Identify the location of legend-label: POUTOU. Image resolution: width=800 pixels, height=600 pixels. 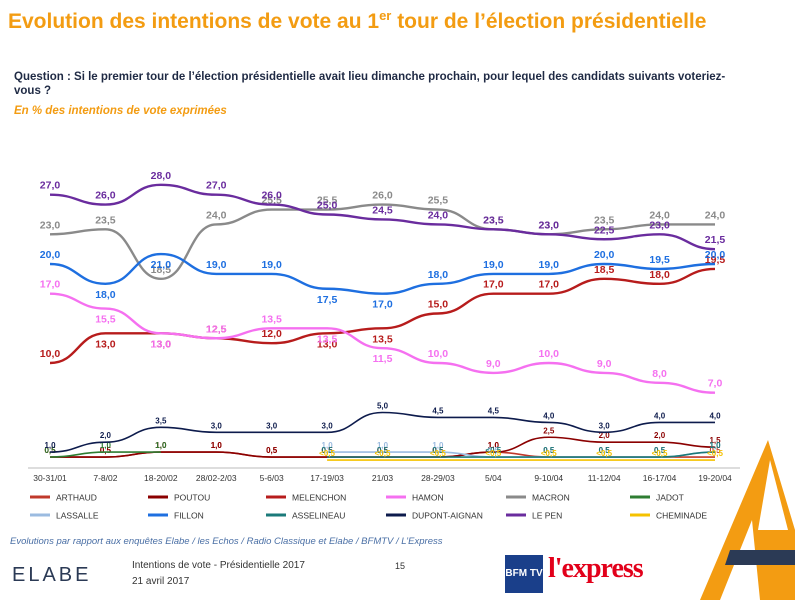
(192, 498).